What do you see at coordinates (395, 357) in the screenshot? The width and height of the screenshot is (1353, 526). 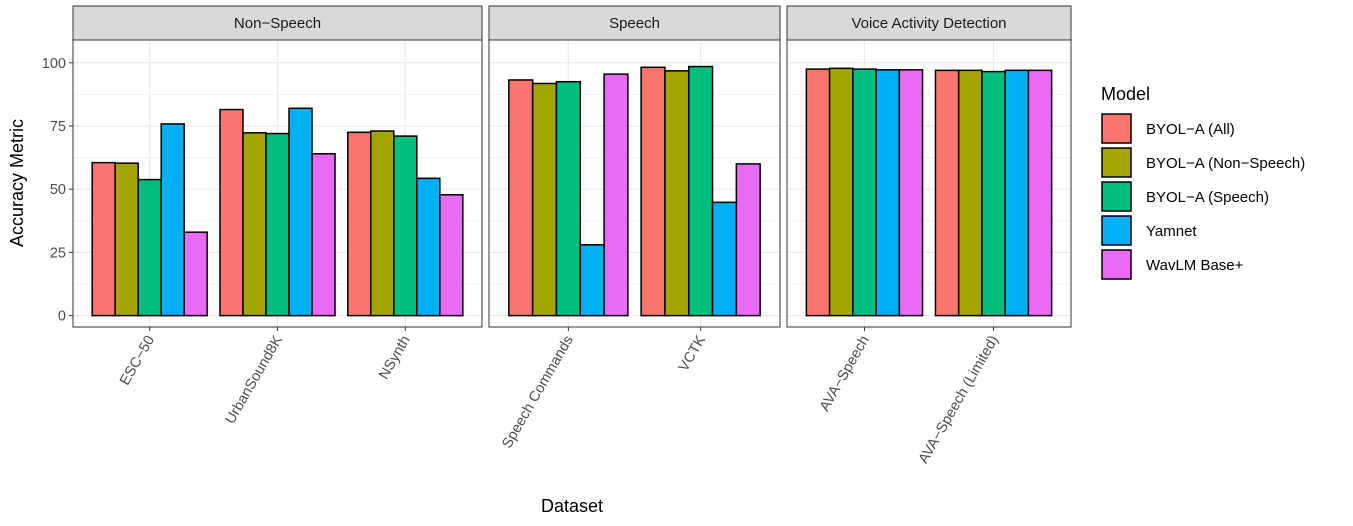 I see `x-tick-label: NSynth` at bounding box center [395, 357].